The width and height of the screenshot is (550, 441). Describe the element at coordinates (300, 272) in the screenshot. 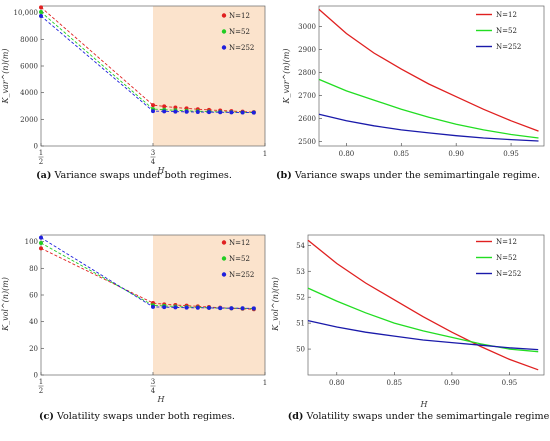

I see `y-tick-label-d: 53` at that location.